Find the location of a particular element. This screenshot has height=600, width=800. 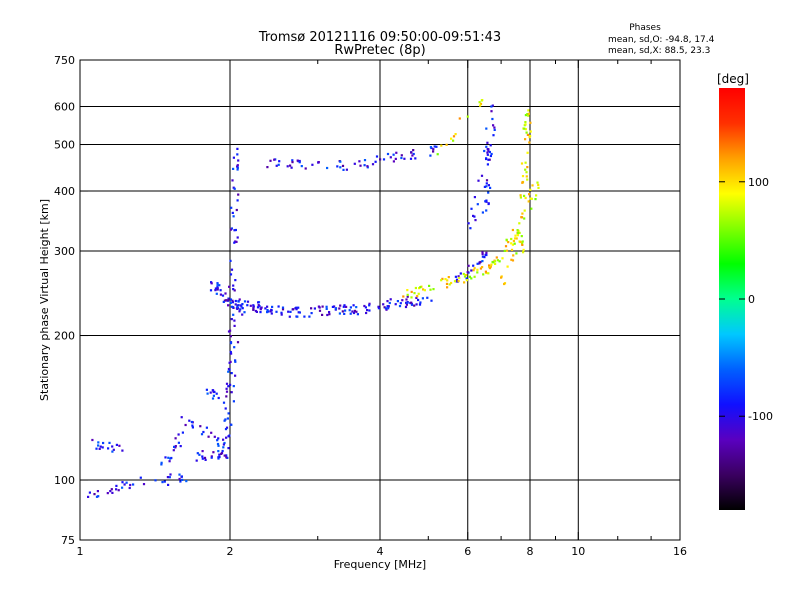

y-tick-label: 300 is located at coordinates (64, 251).